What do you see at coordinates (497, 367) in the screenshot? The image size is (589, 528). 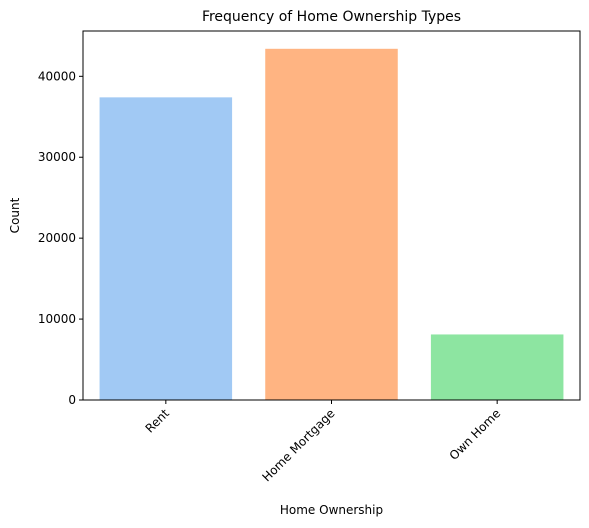 I see `bar-own-home` at bounding box center [497, 367].